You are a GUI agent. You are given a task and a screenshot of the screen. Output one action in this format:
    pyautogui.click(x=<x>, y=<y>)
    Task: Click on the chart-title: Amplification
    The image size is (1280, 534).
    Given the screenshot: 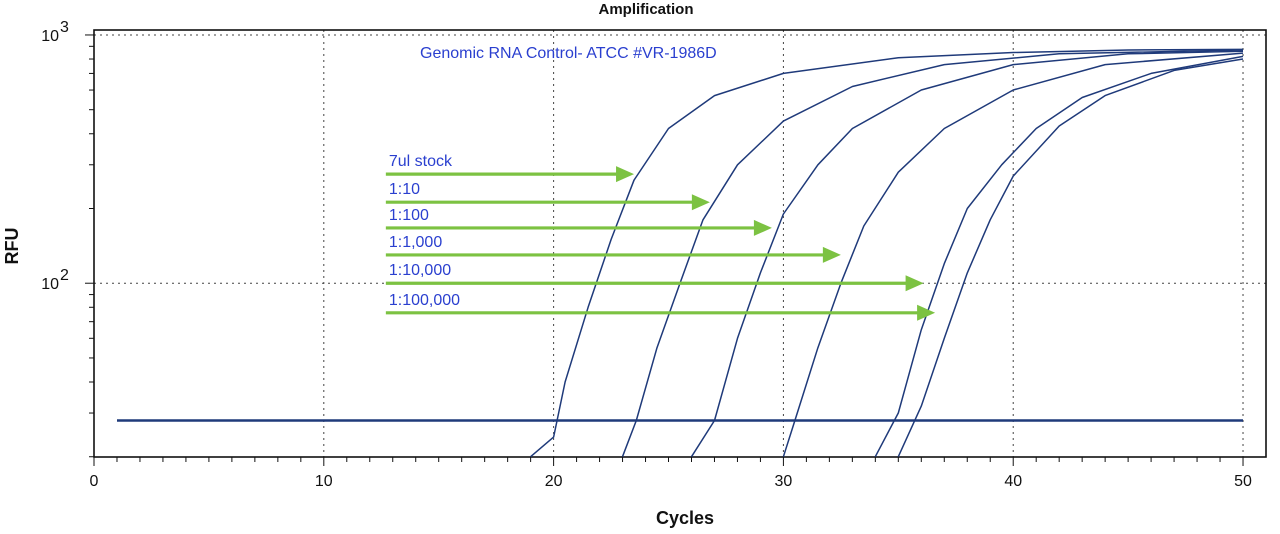 What is the action you would take?
    pyautogui.click(x=645, y=9)
    